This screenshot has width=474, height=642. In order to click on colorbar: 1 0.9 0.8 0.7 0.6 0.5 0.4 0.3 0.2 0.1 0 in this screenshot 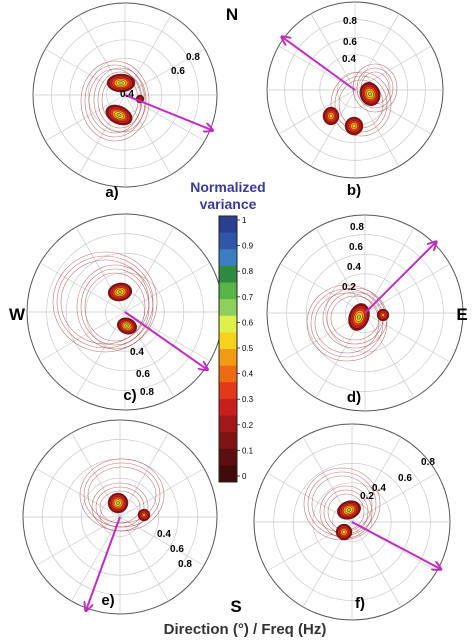, I will do `click(236, 349)`.